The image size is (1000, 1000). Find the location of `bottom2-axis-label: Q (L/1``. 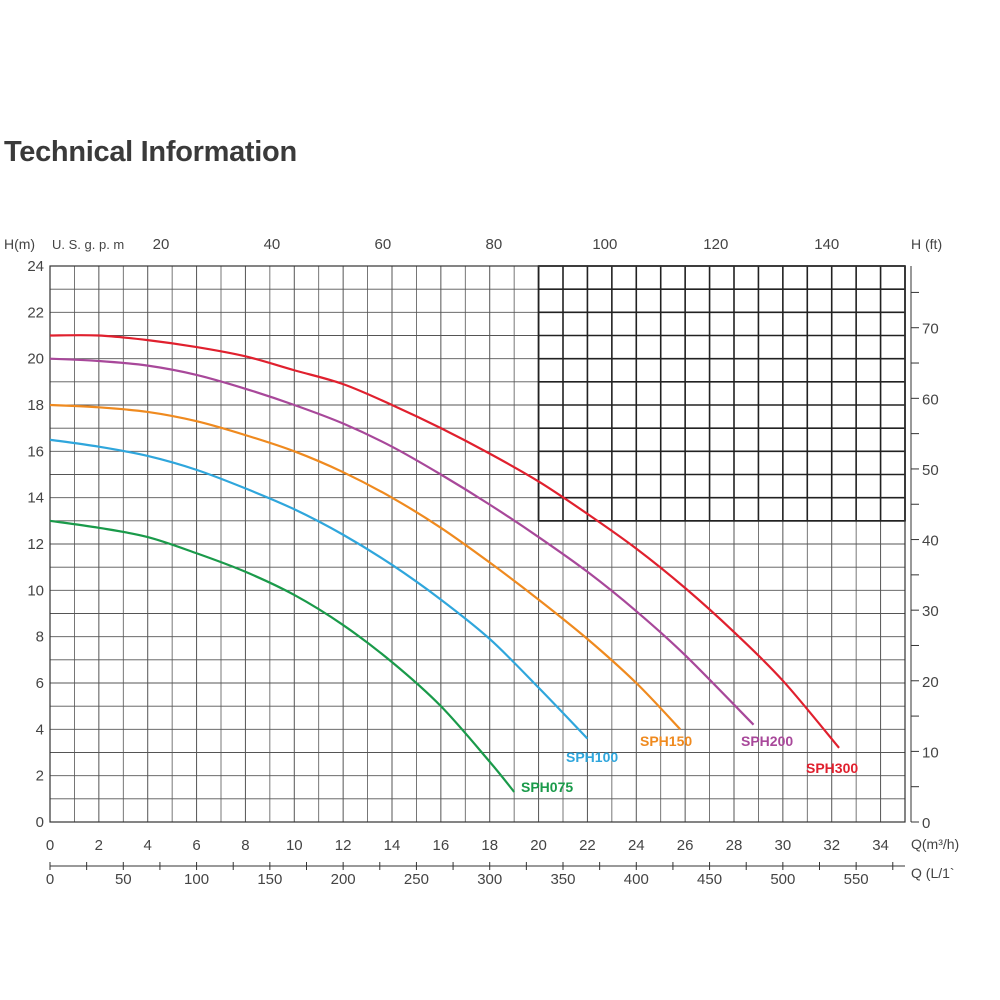

bottom2-axis-label: Q (L/1` is located at coordinates (933, 873).